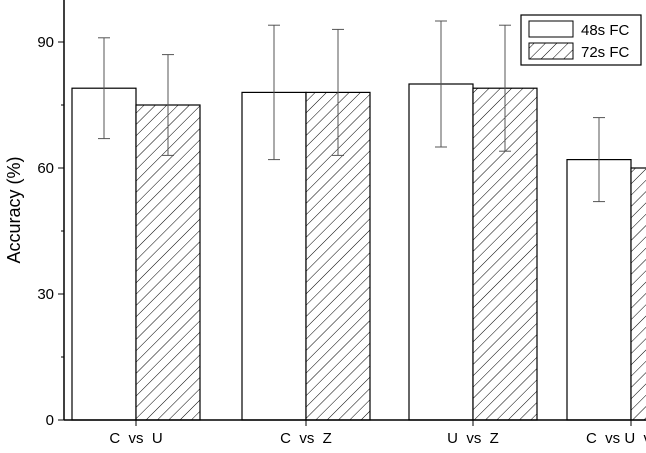 This screenshot has width=646, height=453. I want to click on x-category-label: C vs Z, so click(306, 438).